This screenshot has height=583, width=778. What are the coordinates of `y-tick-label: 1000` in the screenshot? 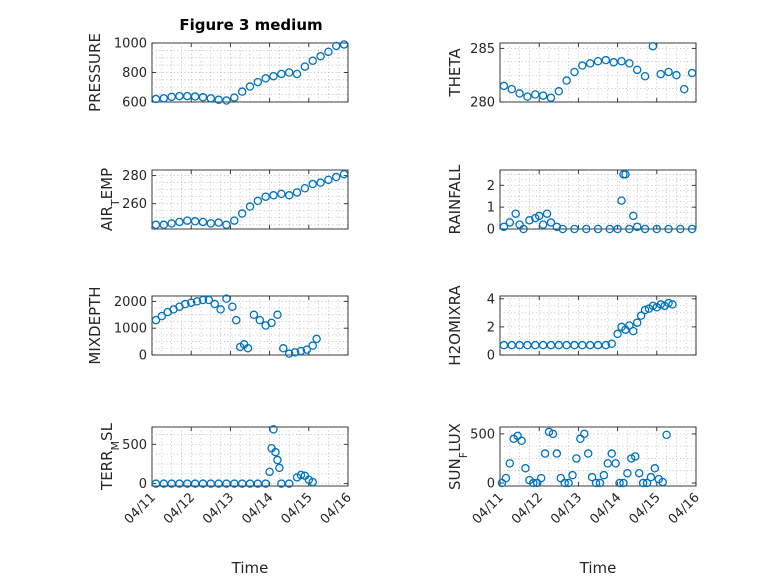 It's located at (130, 44).